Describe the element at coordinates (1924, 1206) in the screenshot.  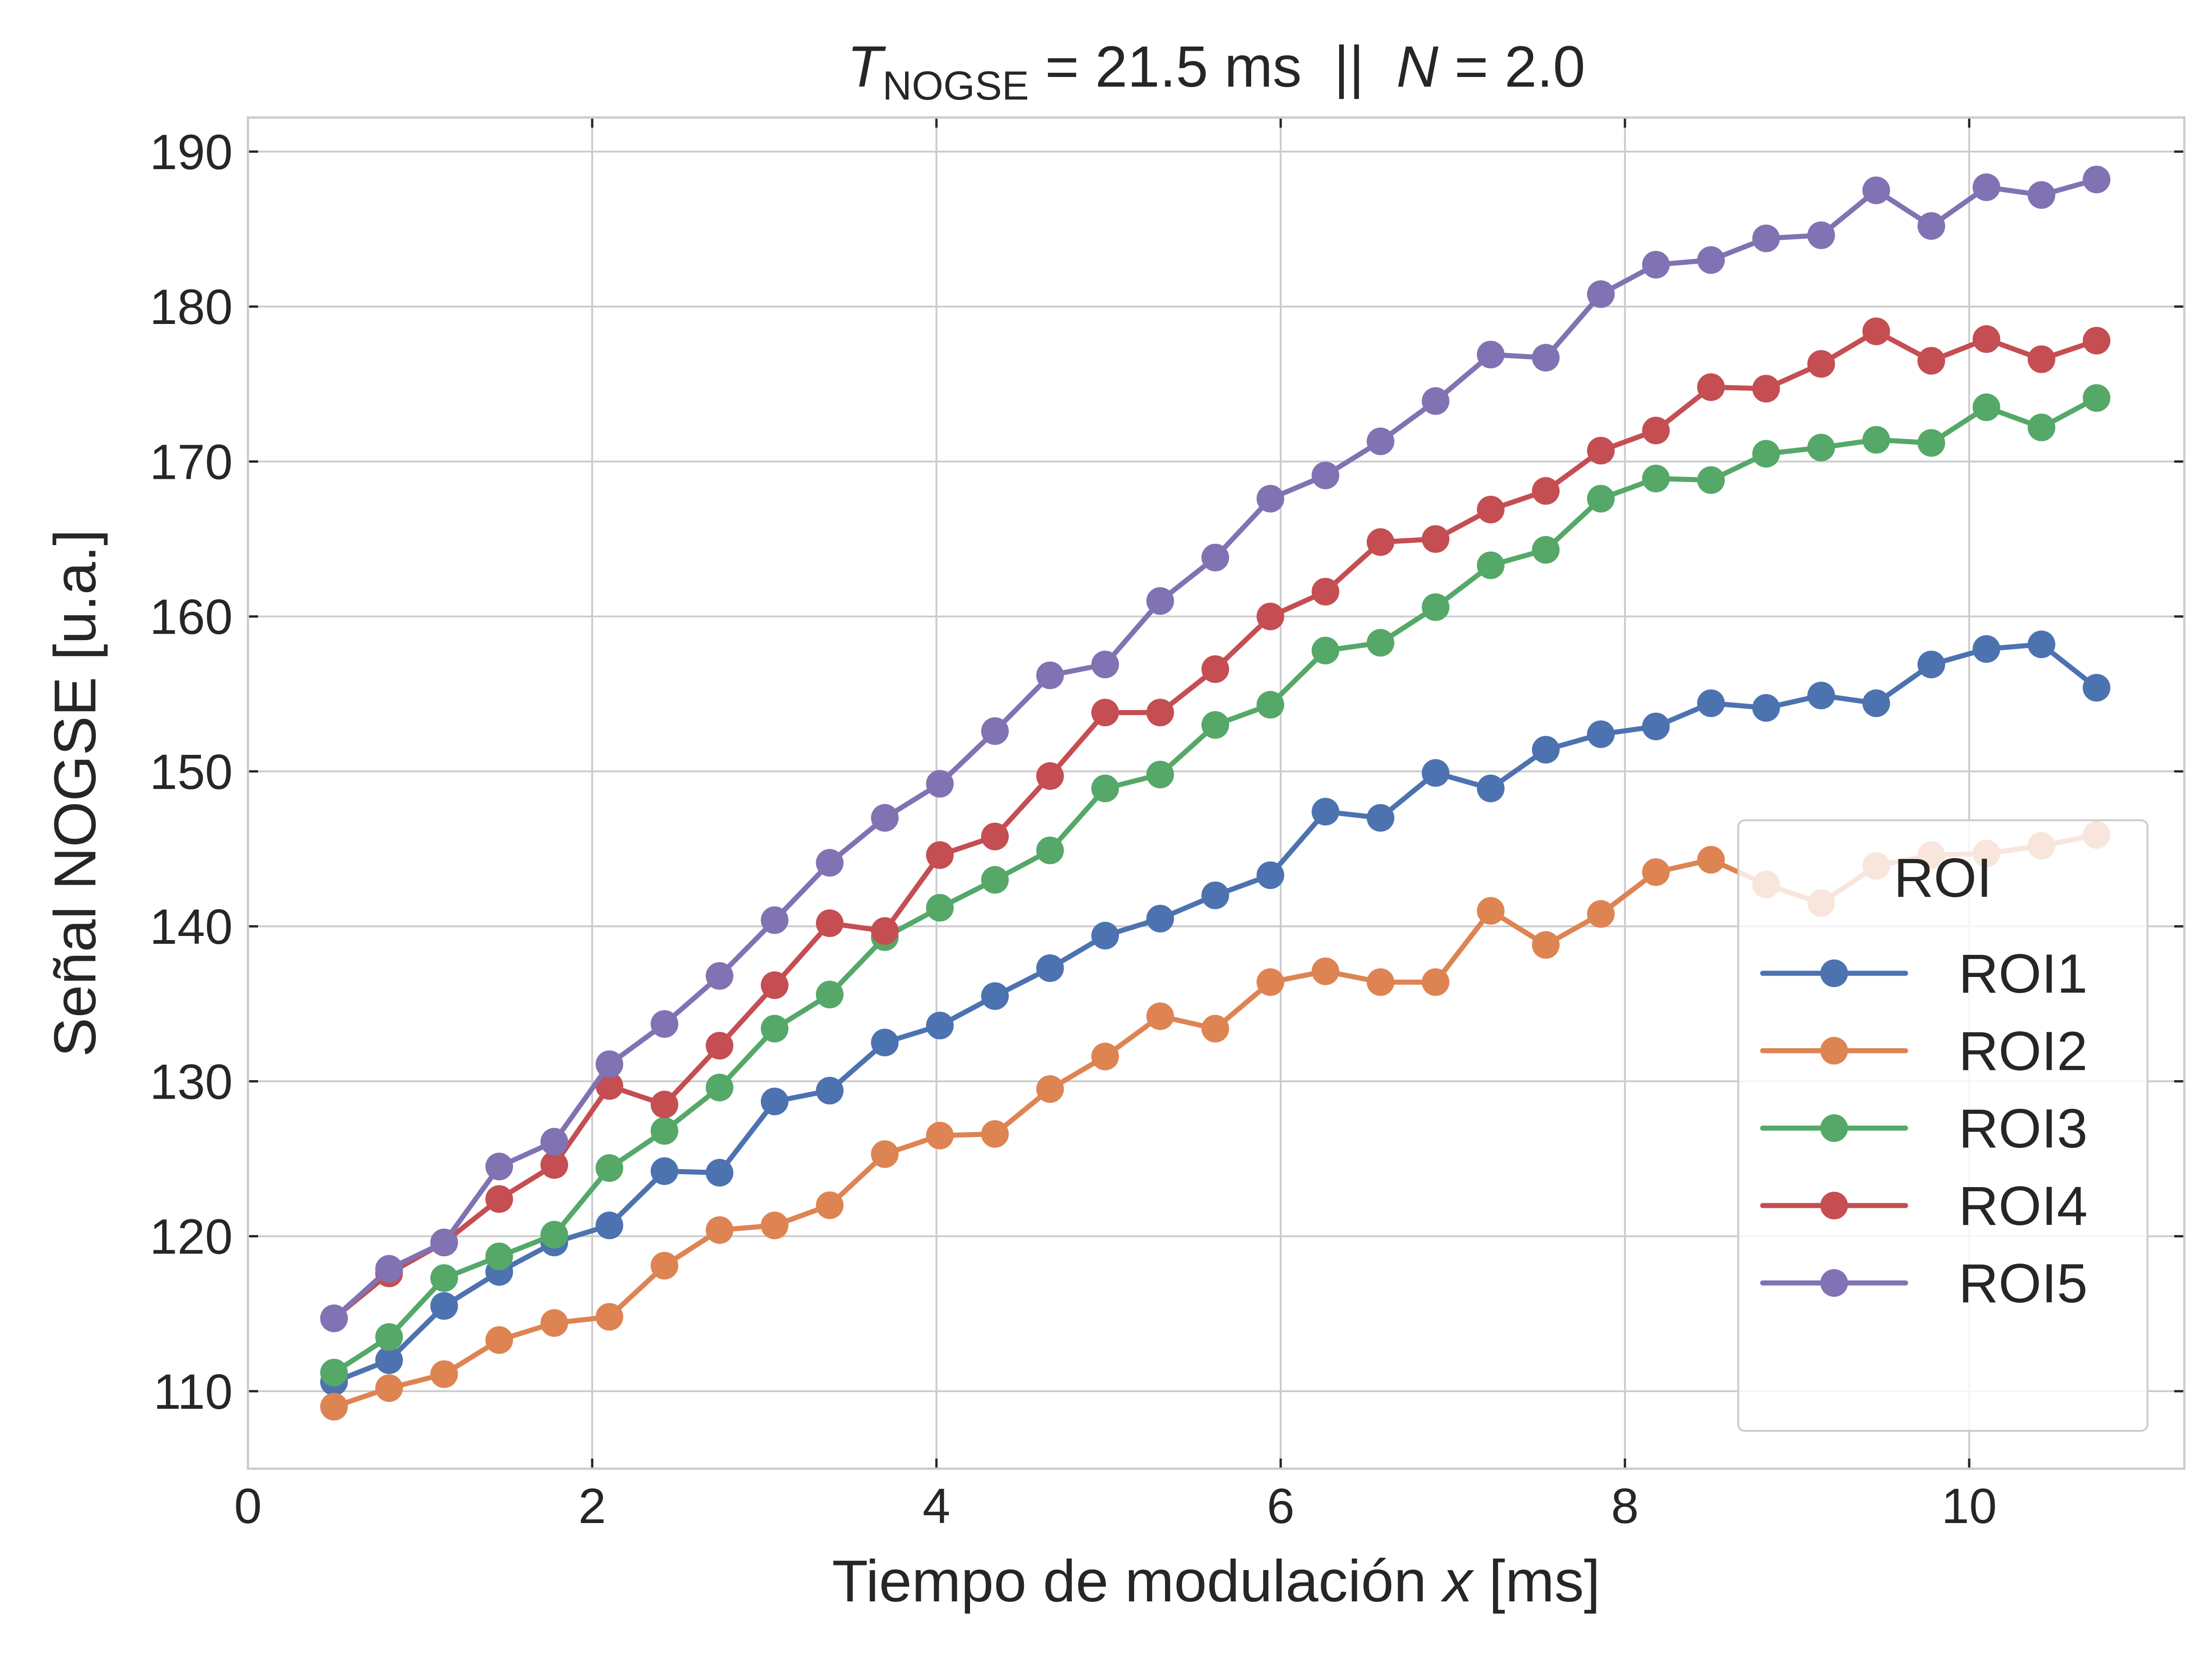
I see `legend-item-roi4: ROI4` at that location.